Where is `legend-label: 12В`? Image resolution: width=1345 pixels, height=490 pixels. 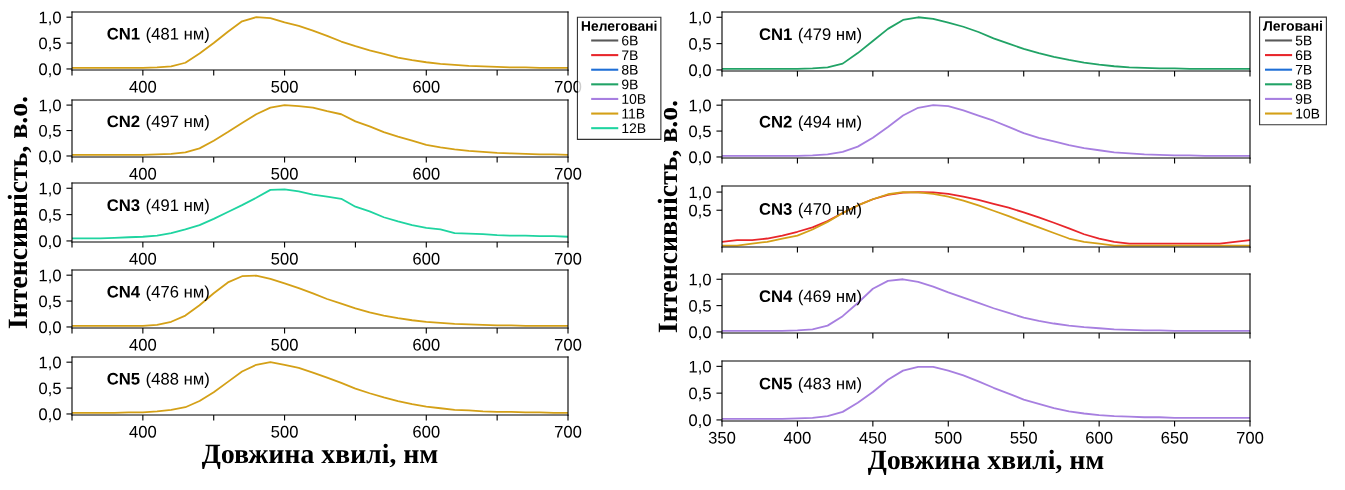 legend-label: 12В is located at coordinates (634, 128).